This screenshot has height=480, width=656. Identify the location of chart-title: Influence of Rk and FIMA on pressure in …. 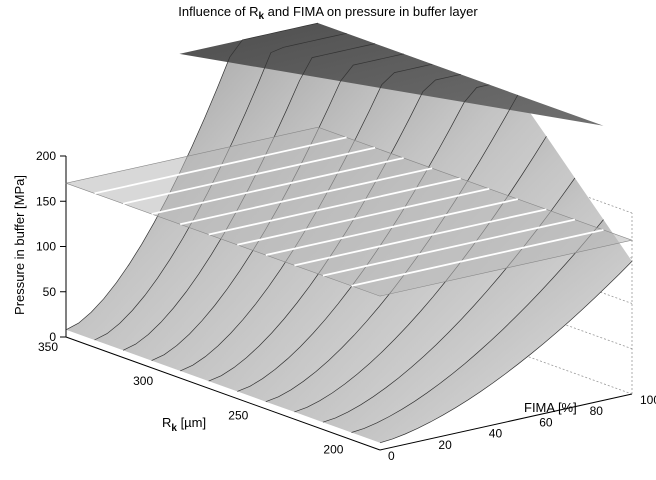
(328, 13).